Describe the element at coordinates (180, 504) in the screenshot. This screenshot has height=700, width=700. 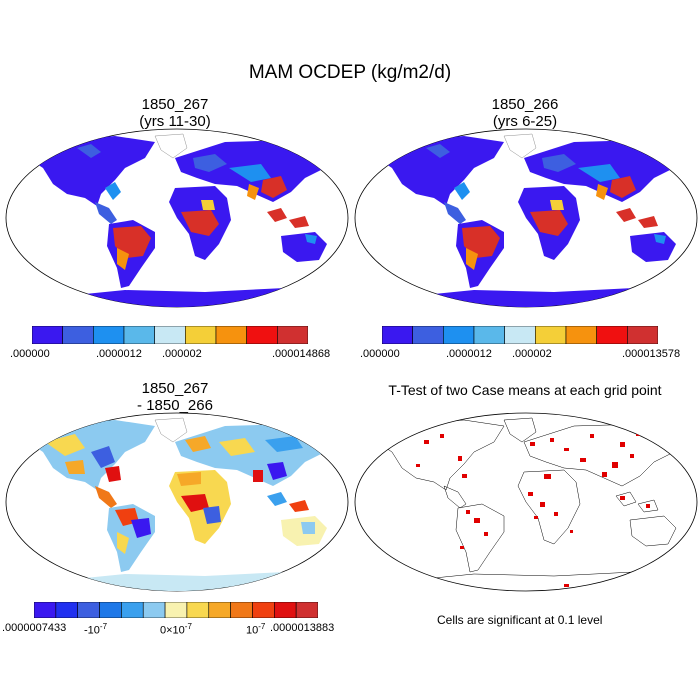
I see `map3-land` at that location.